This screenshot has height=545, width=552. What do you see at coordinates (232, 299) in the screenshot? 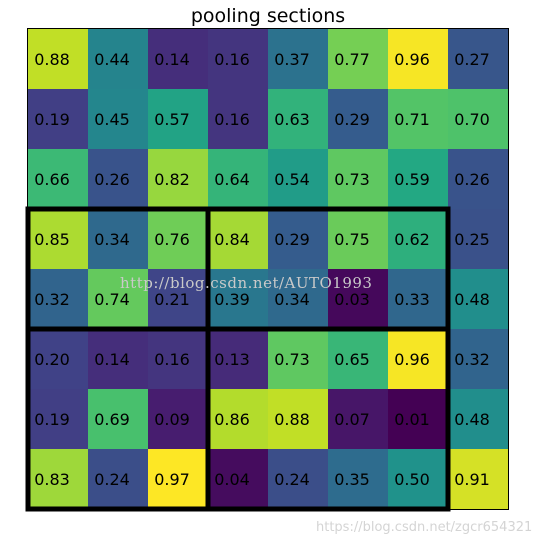
I see `cell-value-label: 0.39` at bounding box center [232, 299].